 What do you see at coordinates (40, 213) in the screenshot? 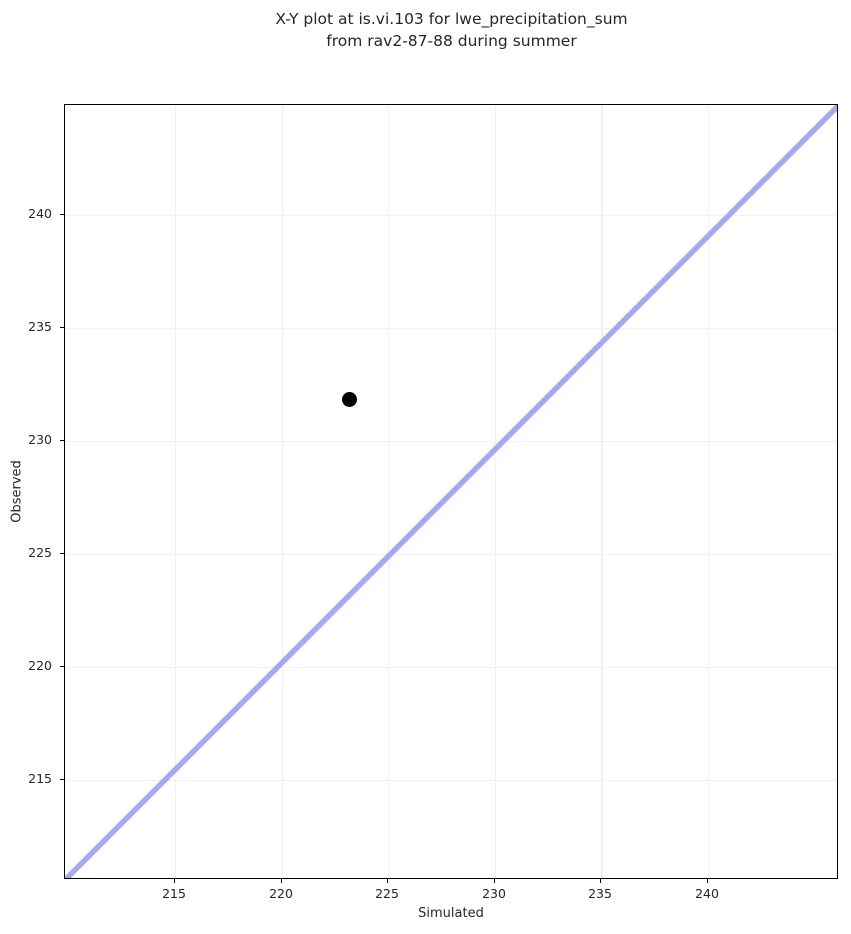
I see `ytick-label-240: 240` at bounding box center [40, 213].